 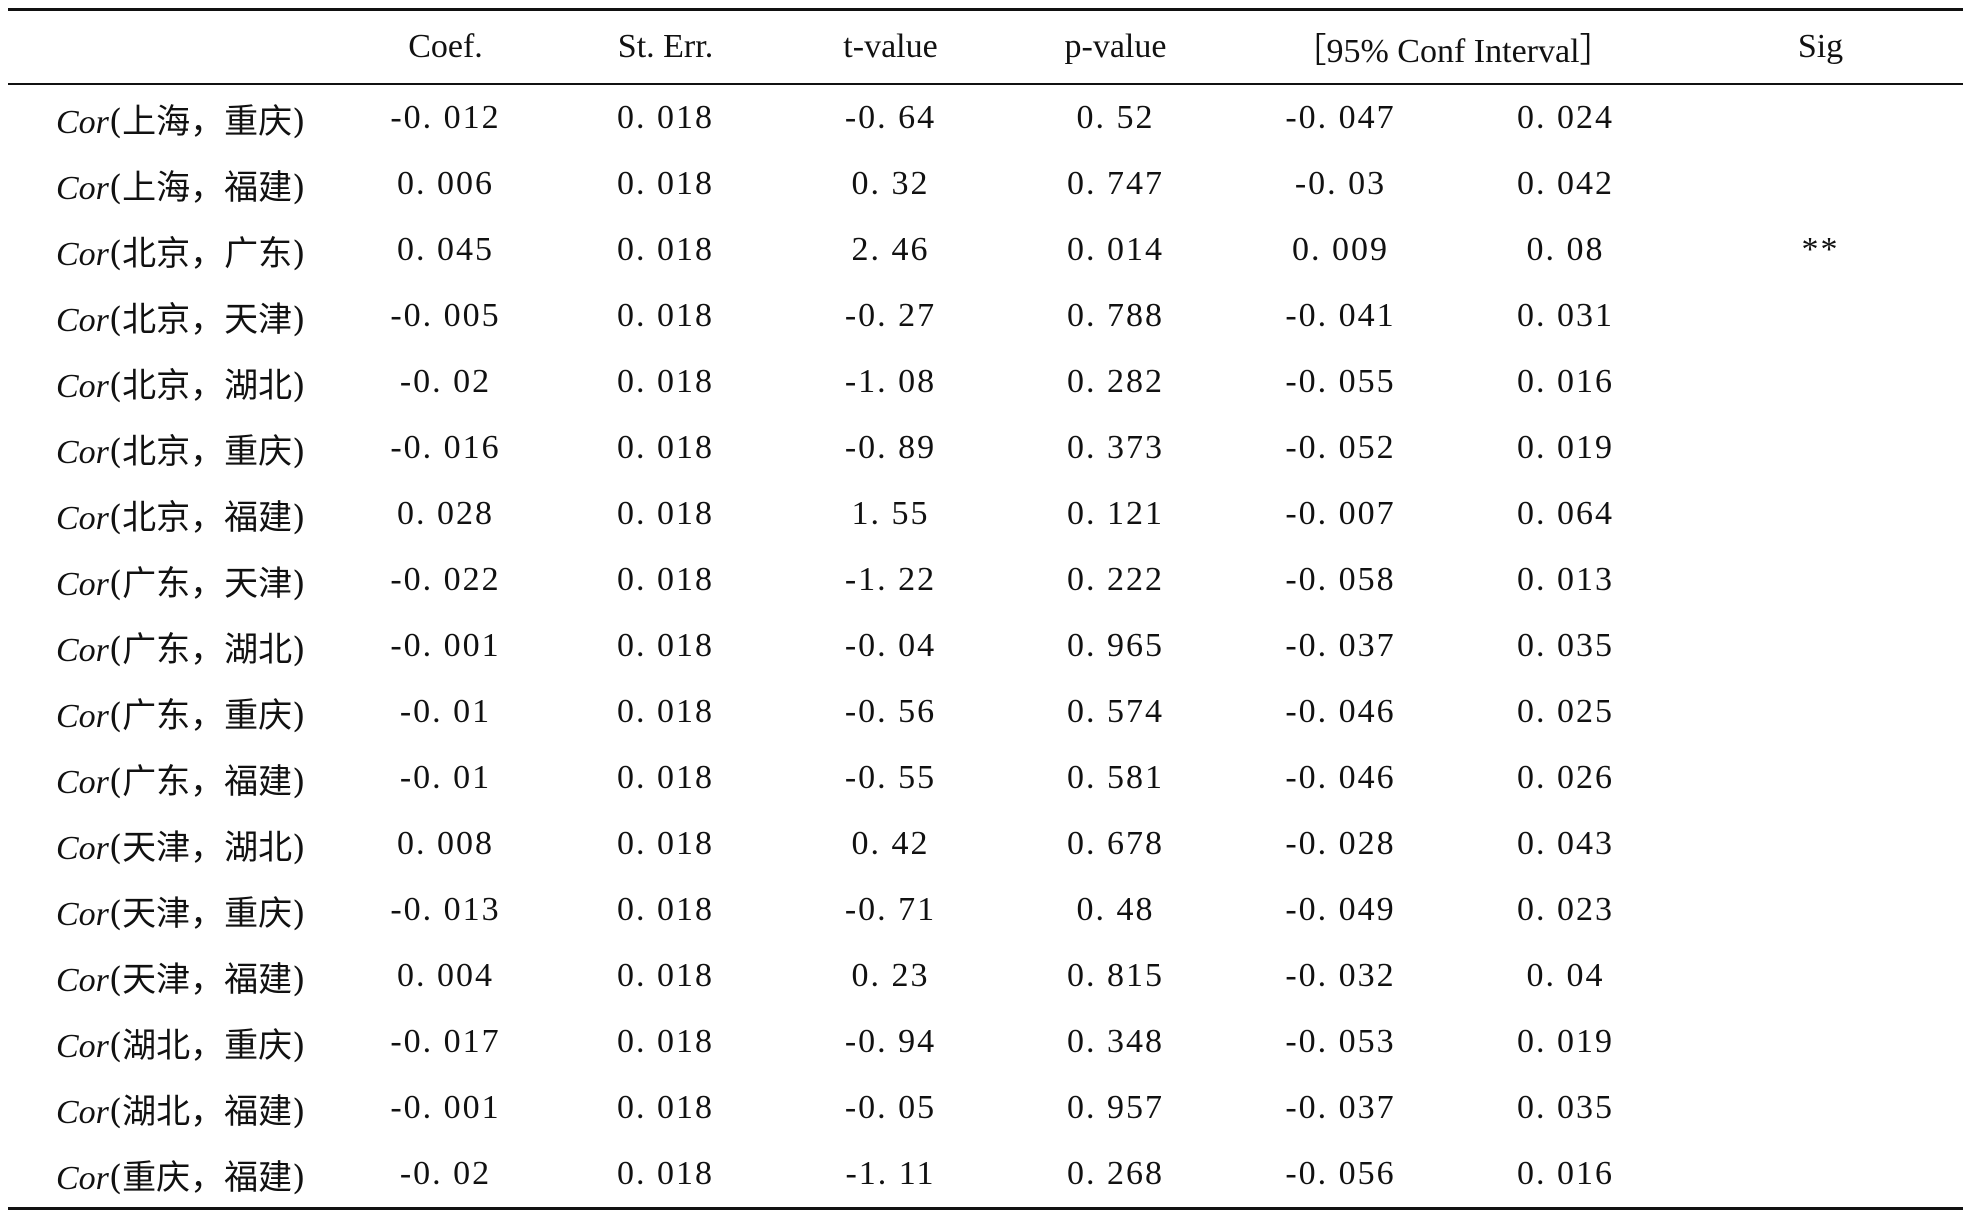 I want to click on province-pair: (上海，福建), so click(x=207, y=187).